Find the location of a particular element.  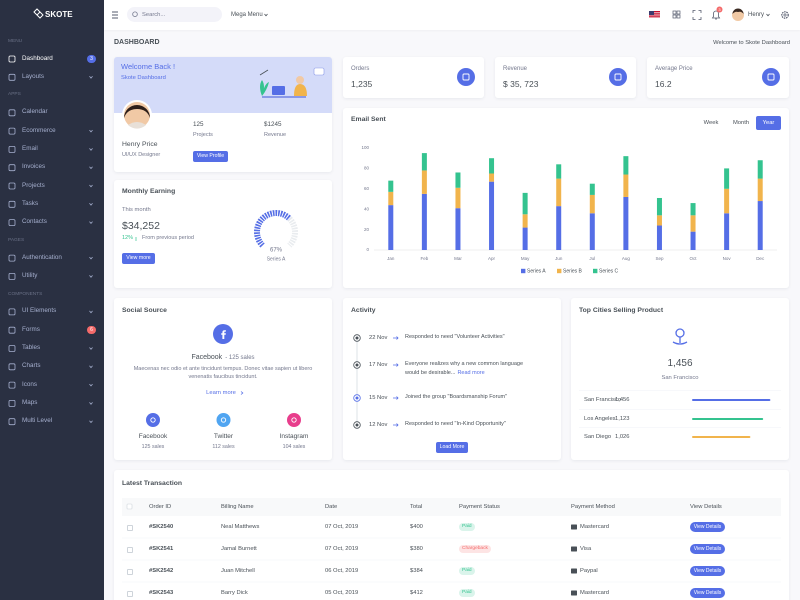

menu-item: Calendar is located at coordinates (35, 112).